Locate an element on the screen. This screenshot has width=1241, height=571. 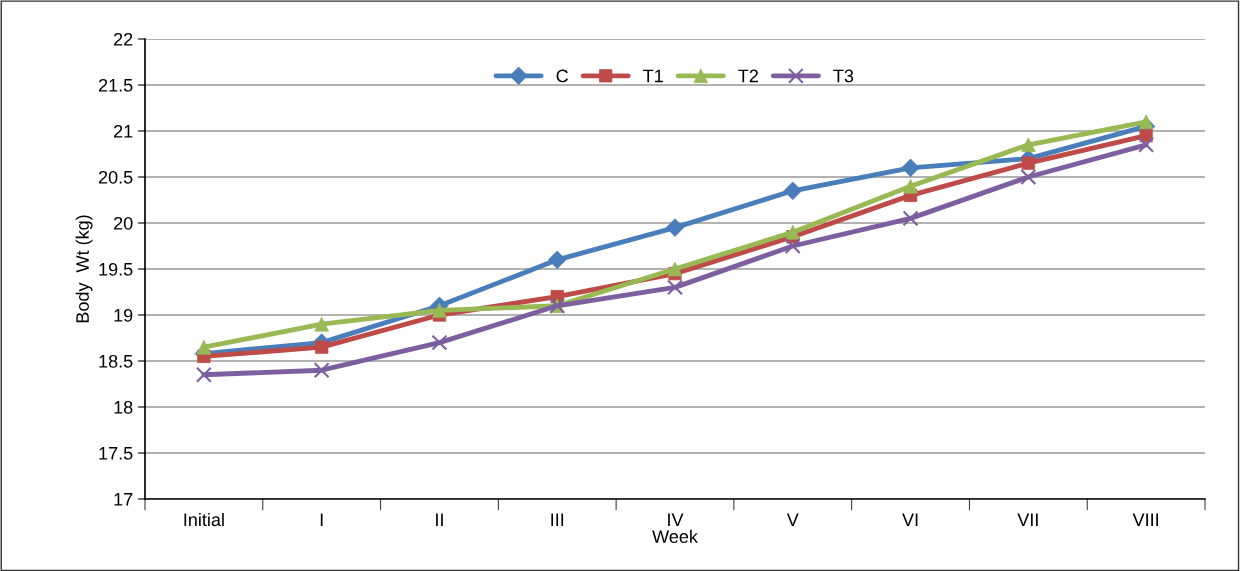
y-tick-label: 19 is located at coordinates (123, 315).